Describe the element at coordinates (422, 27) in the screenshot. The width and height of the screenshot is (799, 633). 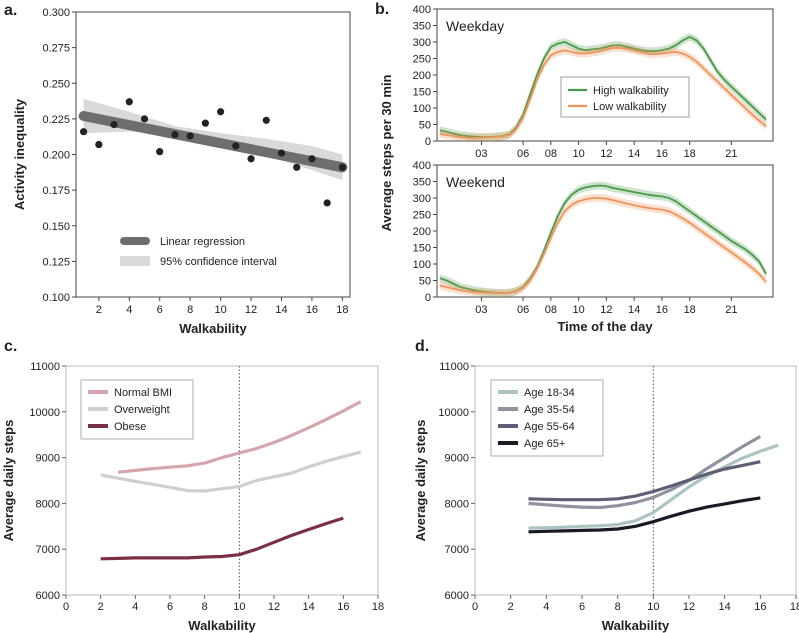
I see `y-tick-label: 350` at that location.